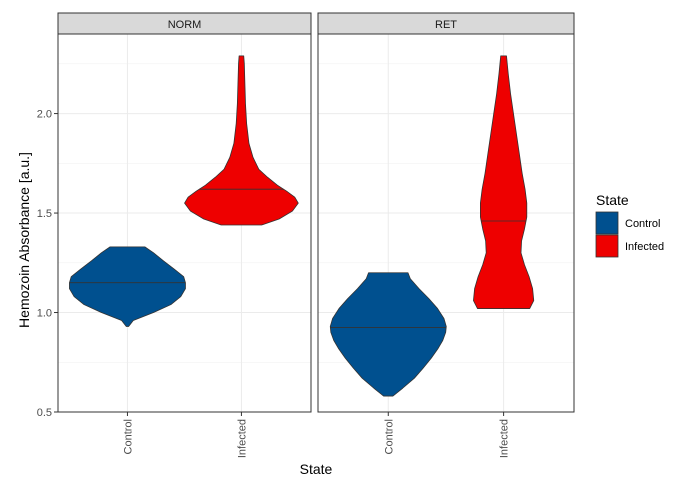 The height and width of the screenshot is (489, 685). What do you see at coordinates (44, 214) in the screenshot?
I see `y-tick-label: 1.5` at bounding box center [44, 214].